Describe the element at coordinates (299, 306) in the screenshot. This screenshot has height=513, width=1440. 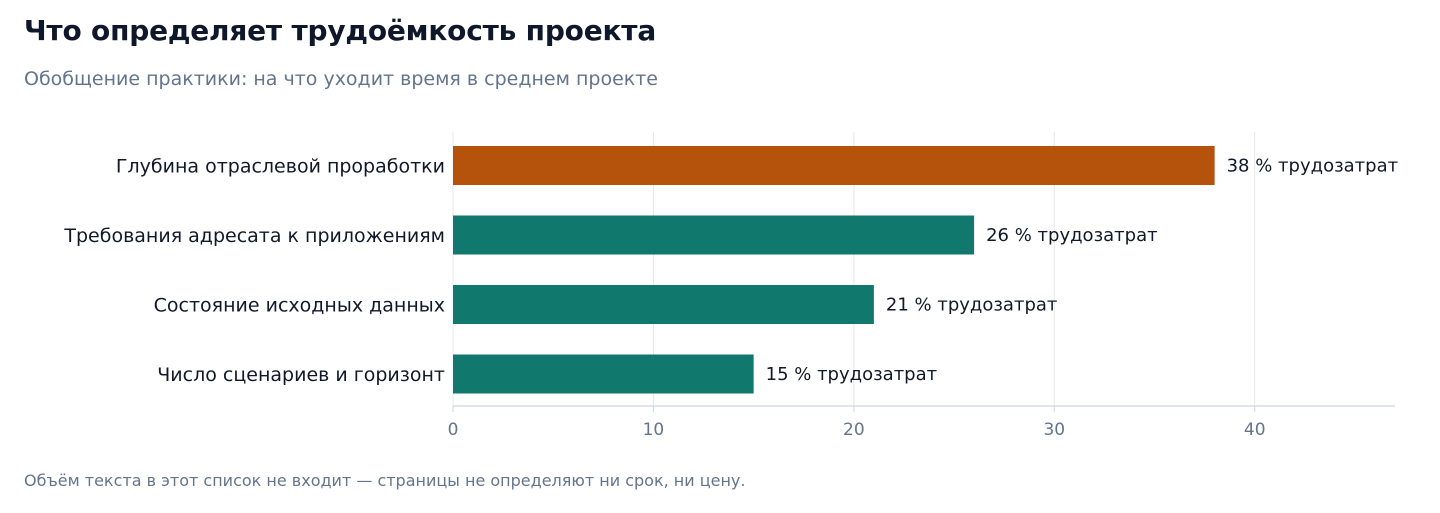
I see `category-label: Состояние исходных данных` at that location.